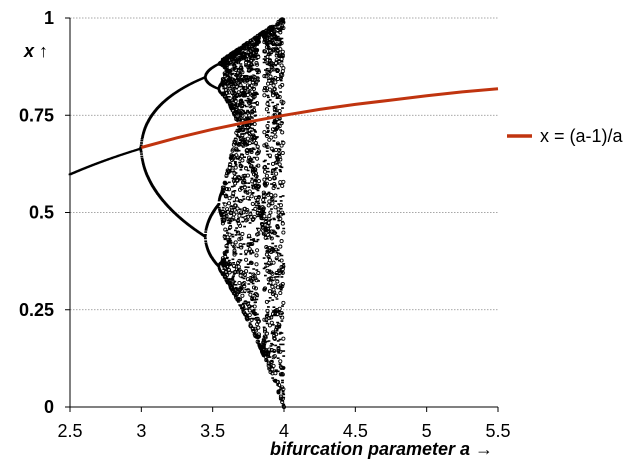 The width and height of the screenshot is (634, 459). Describe the element at coordinates (49, 407) in the screenshot. I see `y-tick-label-0: 0` at that location.